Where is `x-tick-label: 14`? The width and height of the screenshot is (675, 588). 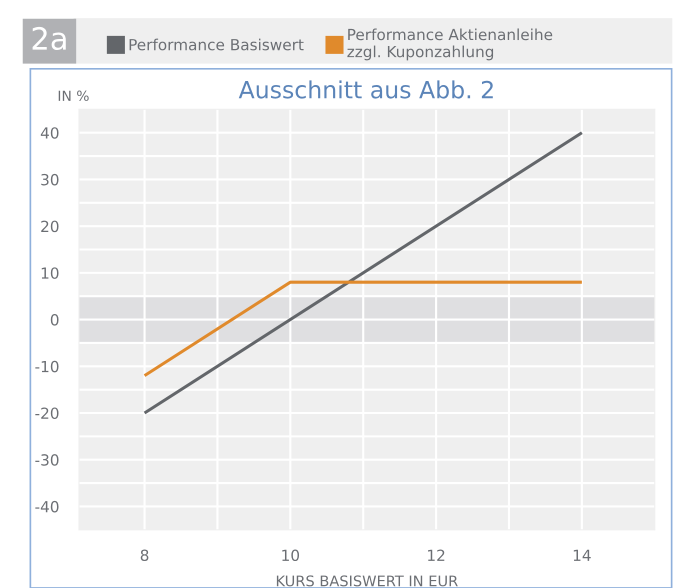 x-tick-label: 14 is located at coordinates (582, 555).